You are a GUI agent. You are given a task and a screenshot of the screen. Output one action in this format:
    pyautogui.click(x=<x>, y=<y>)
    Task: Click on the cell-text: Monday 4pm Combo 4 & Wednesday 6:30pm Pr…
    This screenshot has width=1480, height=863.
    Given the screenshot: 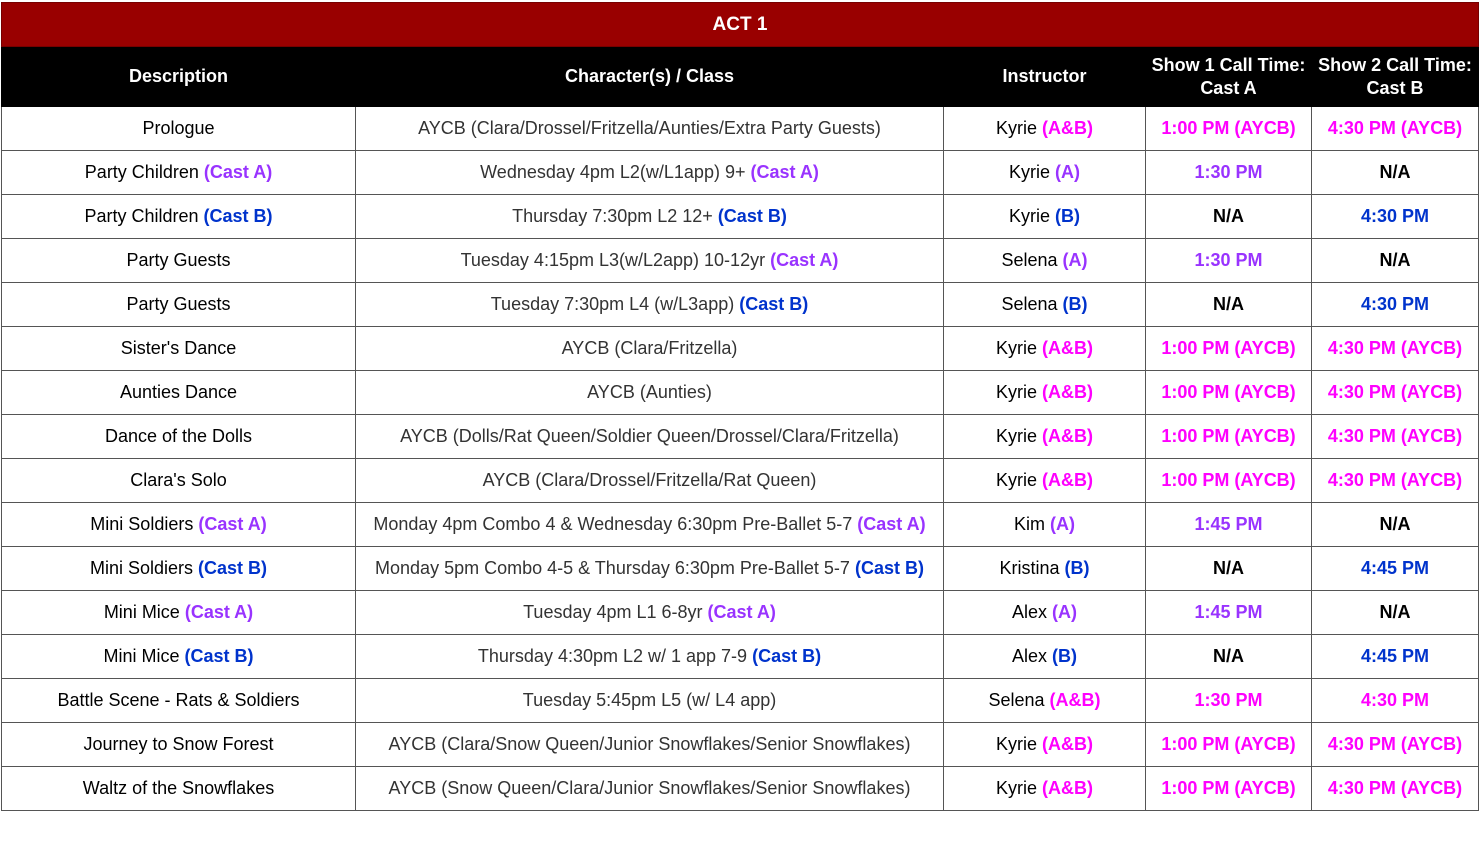 What is the action you would take?
    pyautogui.click(x=613, y=524)
    